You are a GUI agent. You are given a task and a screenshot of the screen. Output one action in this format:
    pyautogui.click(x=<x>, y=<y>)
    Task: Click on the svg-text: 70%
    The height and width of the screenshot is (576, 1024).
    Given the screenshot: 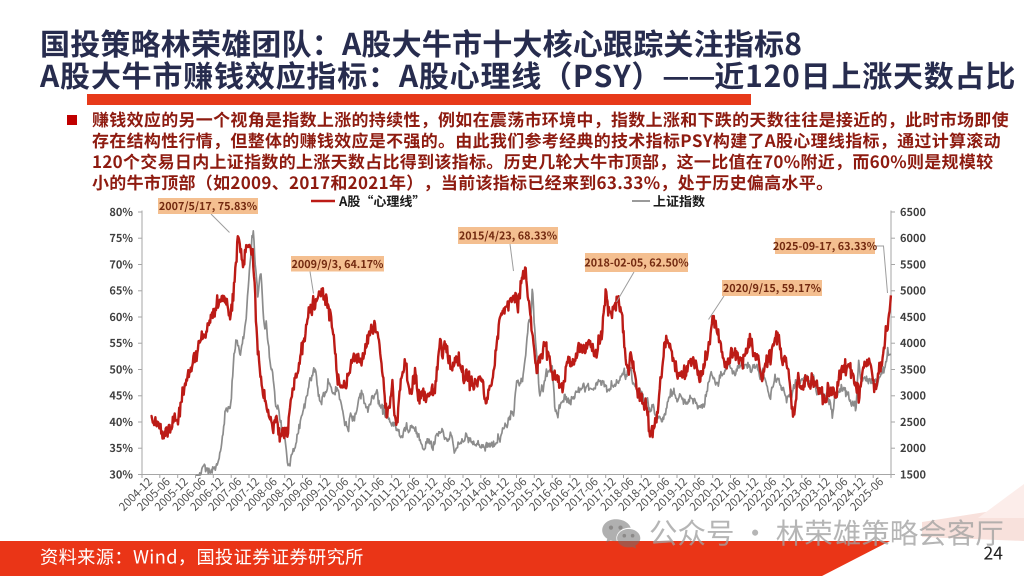 What is the action you would take?
    pyautogui.click(x=121, y=264)
    